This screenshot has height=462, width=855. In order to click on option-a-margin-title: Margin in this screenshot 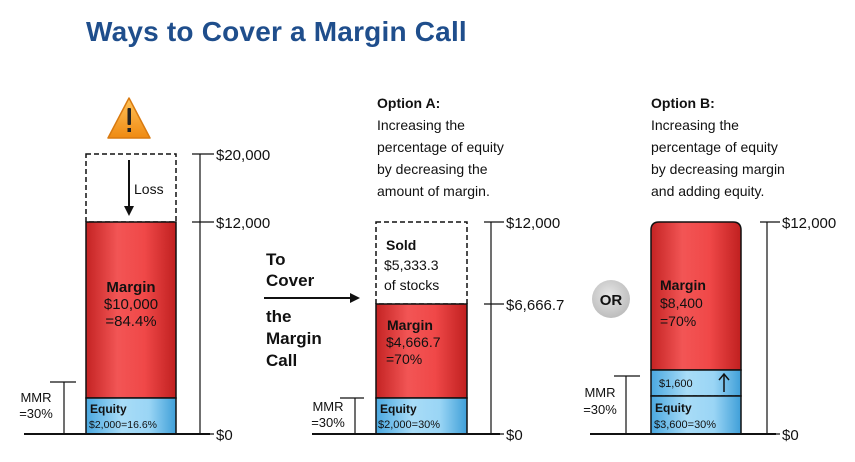, I will do `click(410, 325)`.